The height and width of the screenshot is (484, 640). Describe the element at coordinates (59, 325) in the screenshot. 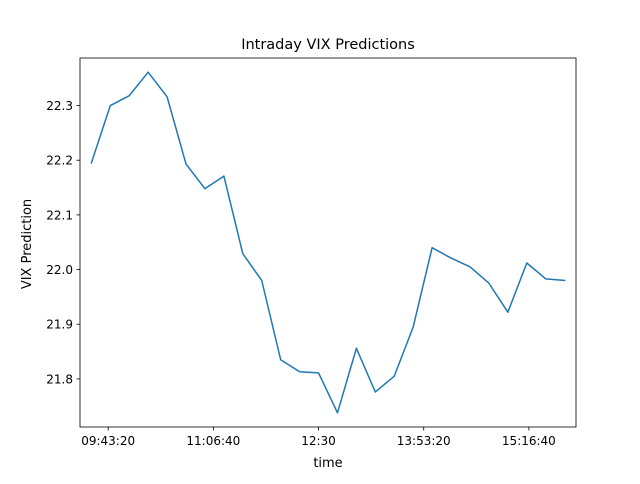

I see `y-tick-label: 21.9` at that location.